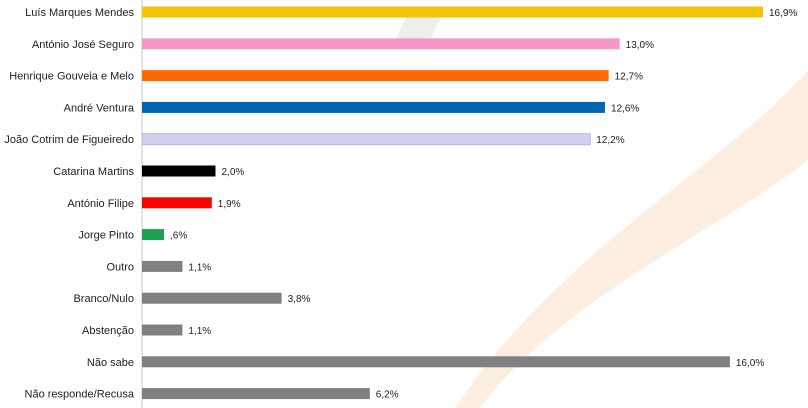  Describe the element at coordinates (110, 363) in the screenshot. I see `category-label-nao-sabe: Não sabe` at that location.